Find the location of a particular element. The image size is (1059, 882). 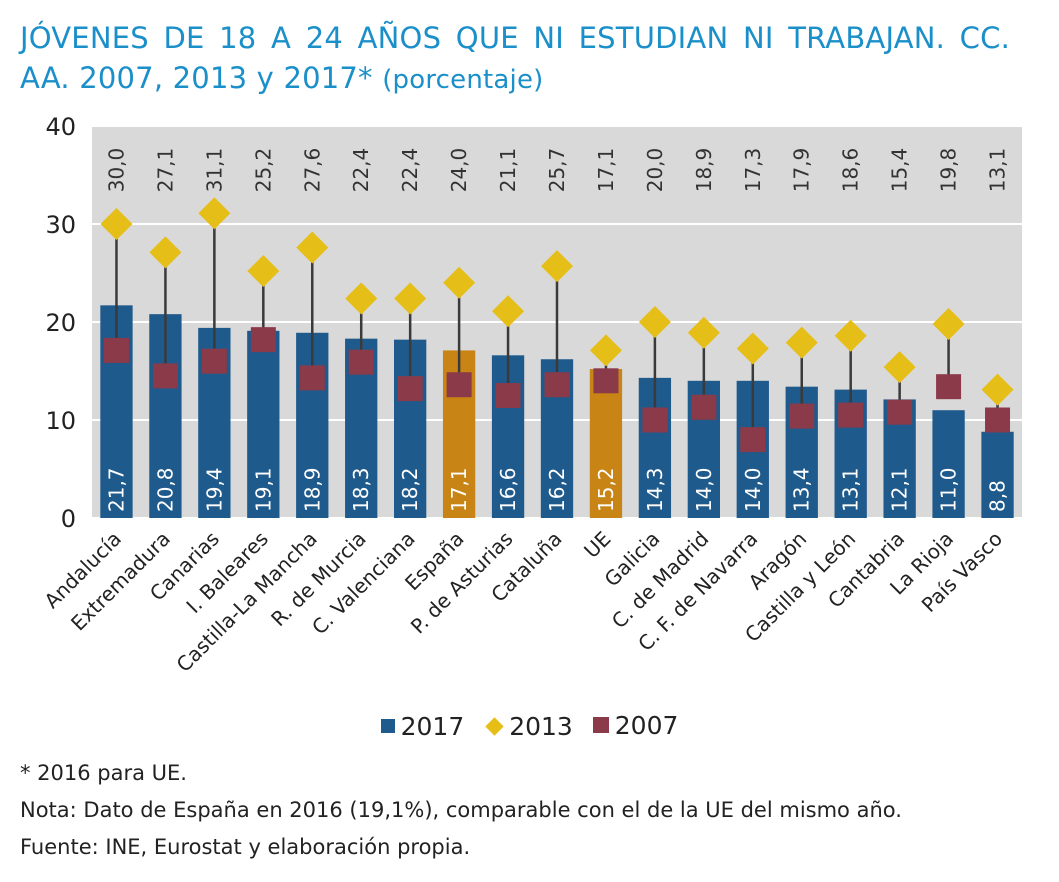

y-tick-label: 10 is located at coordinates (60, 421).